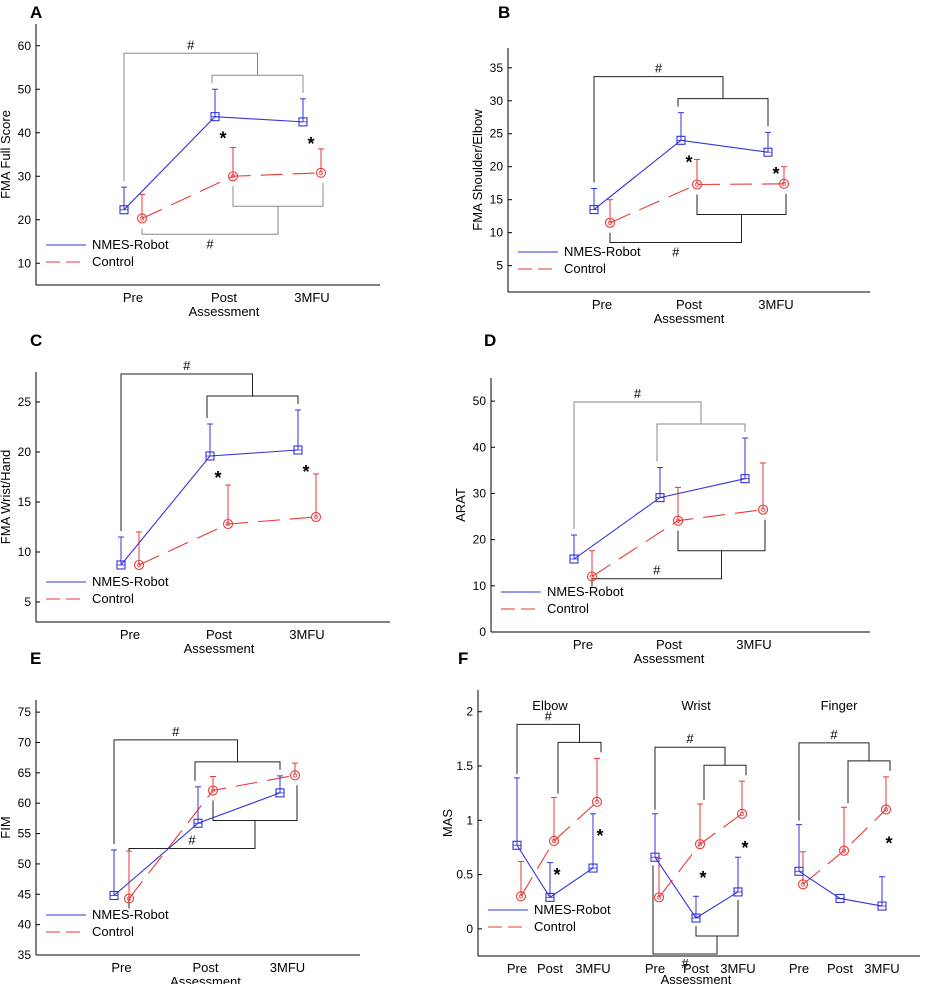 The width and height of the screenshot is (926, 984). I want to click on x-axis-title-D: Assessment, so click(669, 658).